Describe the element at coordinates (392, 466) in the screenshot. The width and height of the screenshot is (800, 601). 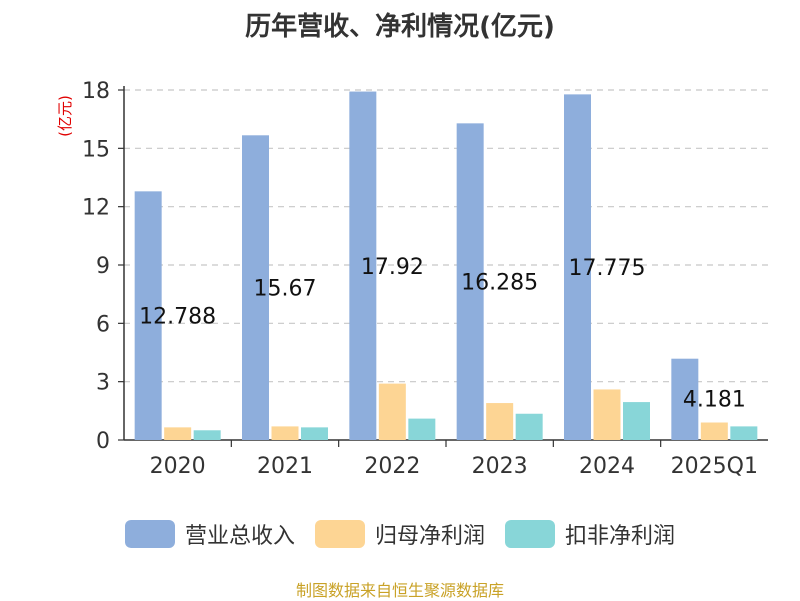
I see `x-tick-label: 2022` at that location.